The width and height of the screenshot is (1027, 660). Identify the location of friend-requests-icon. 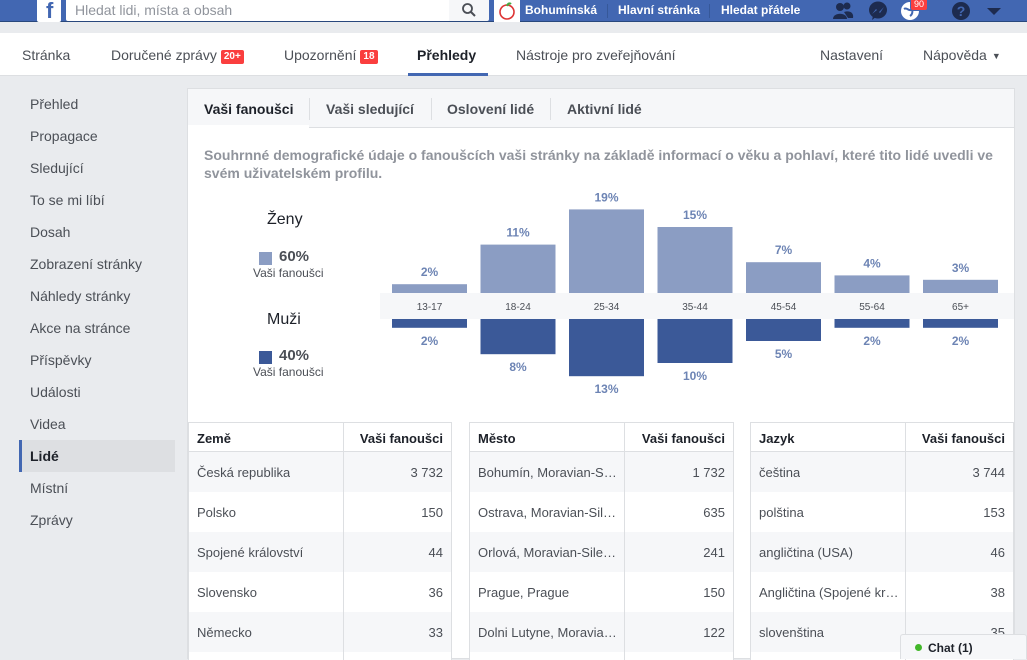
(843, 11).